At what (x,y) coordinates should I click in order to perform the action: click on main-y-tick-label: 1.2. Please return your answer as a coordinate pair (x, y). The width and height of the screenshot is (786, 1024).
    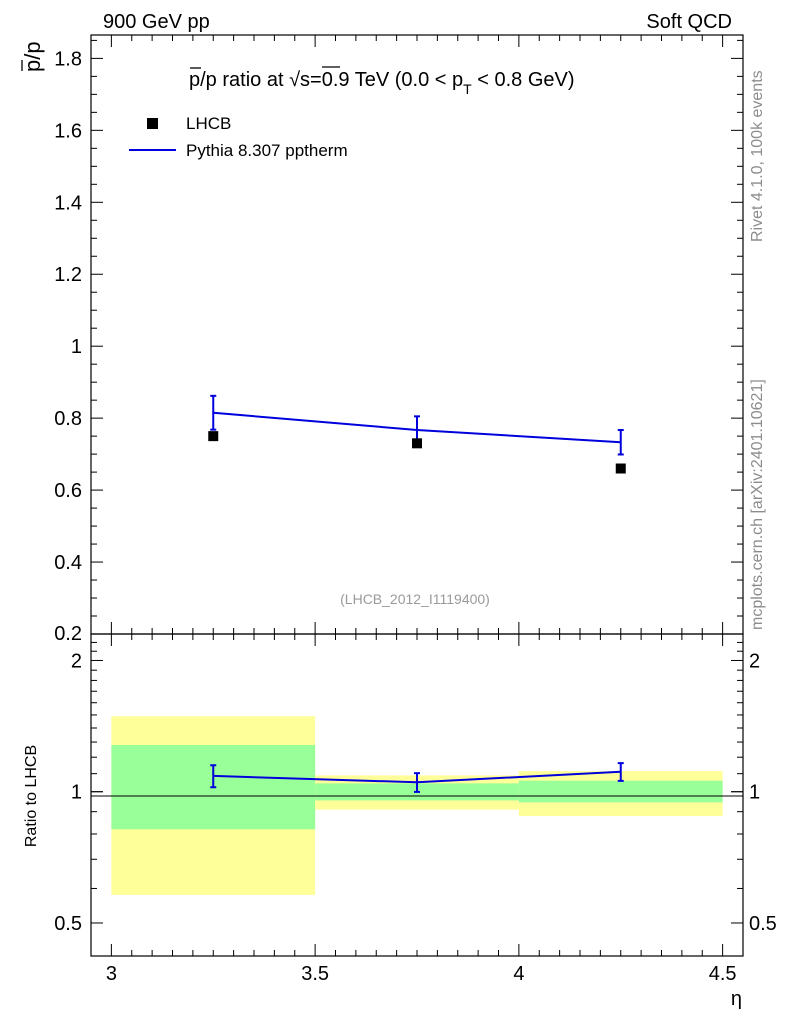
    Looking at the image, I should click on (68, 275).